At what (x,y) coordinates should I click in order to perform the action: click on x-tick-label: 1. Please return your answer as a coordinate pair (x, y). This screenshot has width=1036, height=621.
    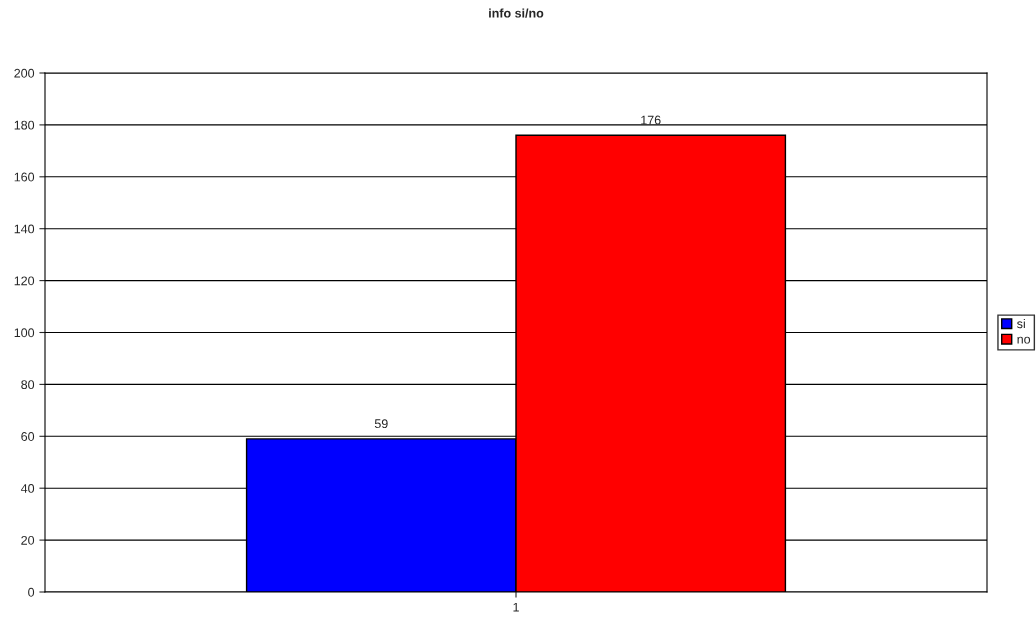
    Looking at the image, I should click on (516, 607).